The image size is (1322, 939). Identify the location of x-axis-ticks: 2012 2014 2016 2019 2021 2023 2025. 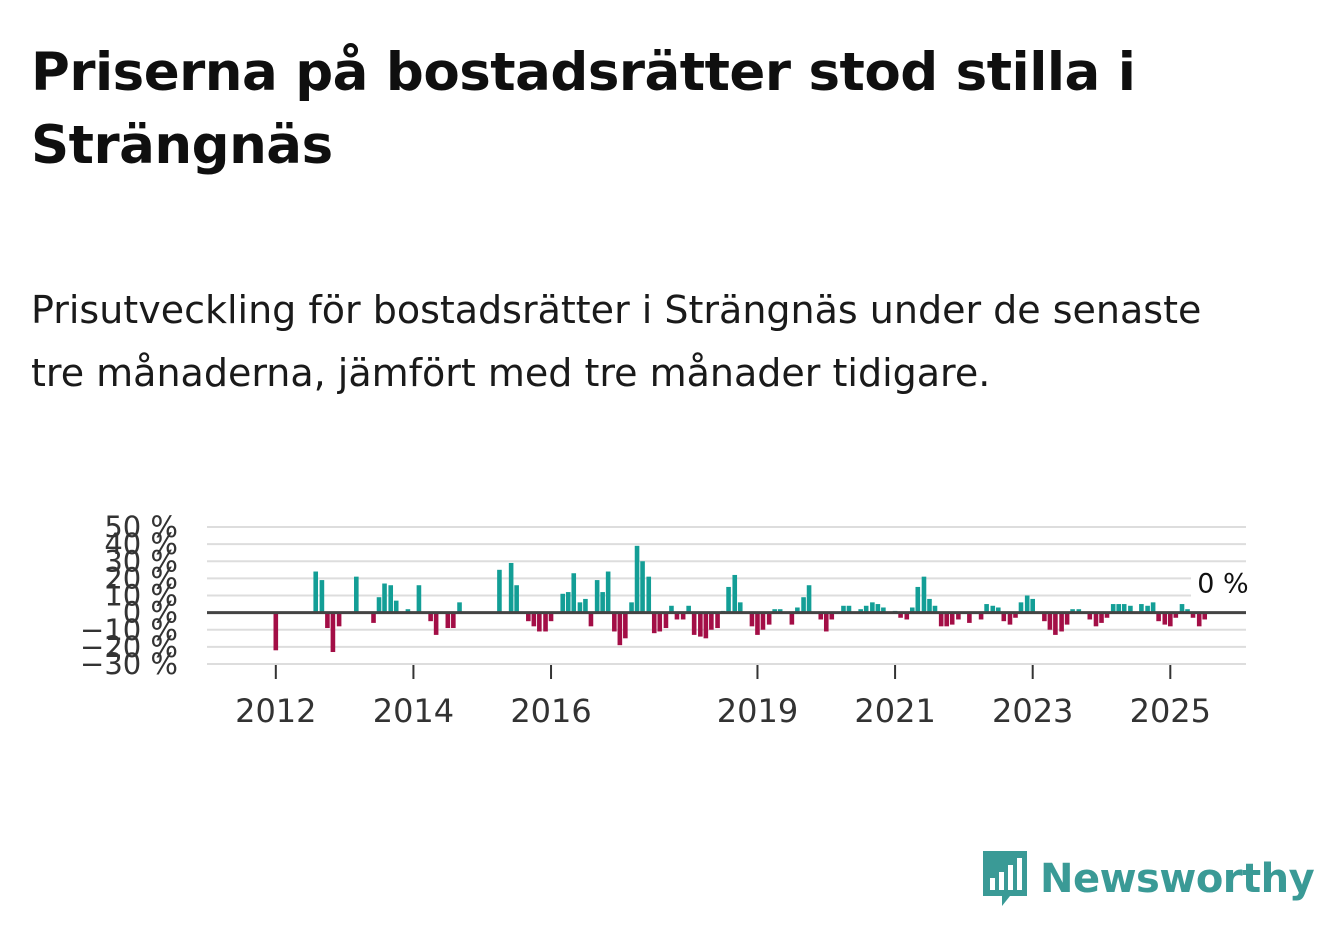
(723, 697).